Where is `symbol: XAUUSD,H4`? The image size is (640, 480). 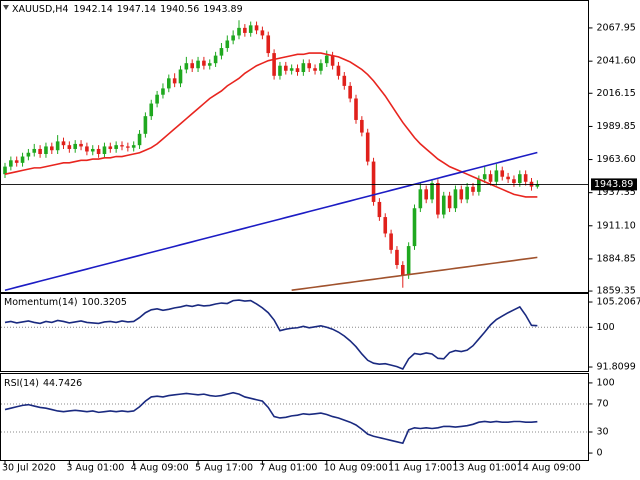
symbol: XAUUSD,H4 is located at coordinates (40, 9).